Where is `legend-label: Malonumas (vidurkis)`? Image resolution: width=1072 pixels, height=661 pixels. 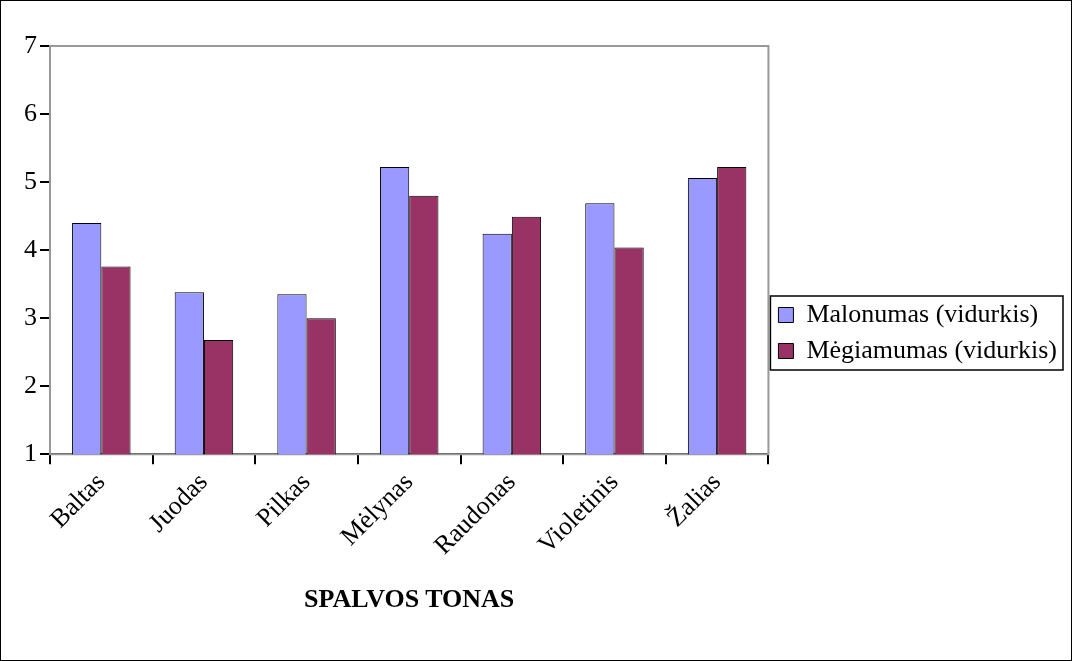
legend-label: Malonumas (vidurkis) is located at coordinates (922, 313).